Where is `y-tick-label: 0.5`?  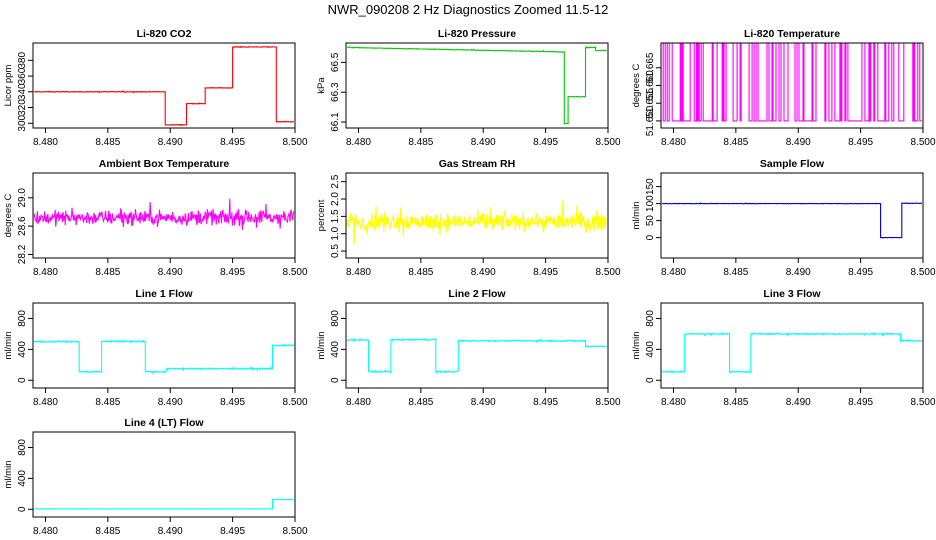
y-tick-label: 0.5 is located at coordinates (335, 251).